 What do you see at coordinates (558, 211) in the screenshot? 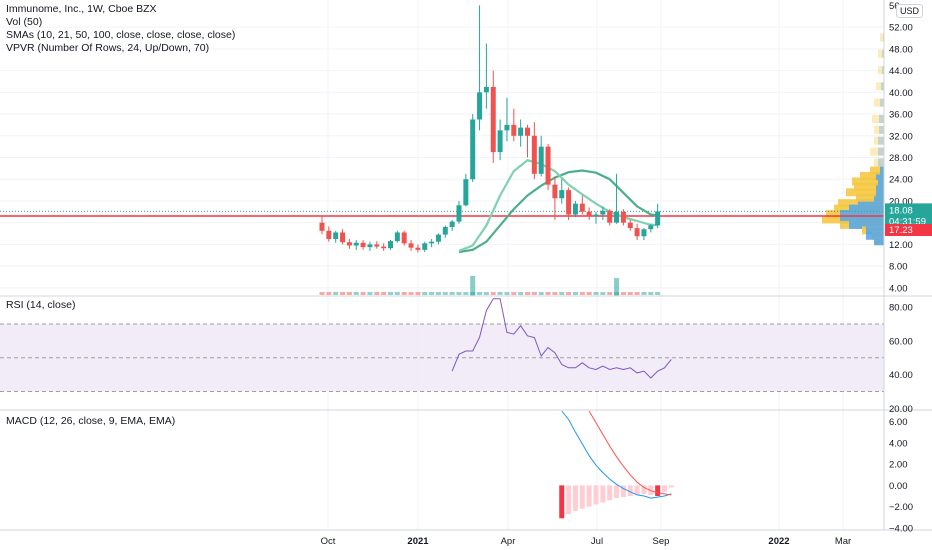
I see `sma-slow-line` at bounding box center [558, 211].